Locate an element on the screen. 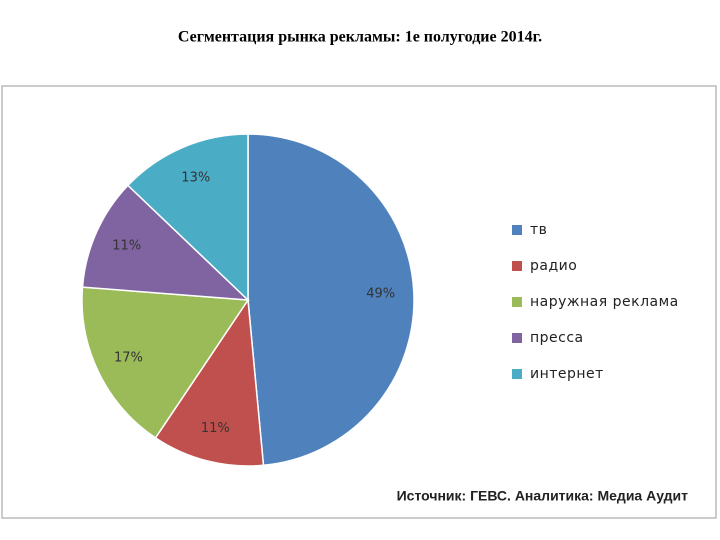 This screenshot has width=720, height=540. slice-label: 17% is located at coordinates (128, 357).